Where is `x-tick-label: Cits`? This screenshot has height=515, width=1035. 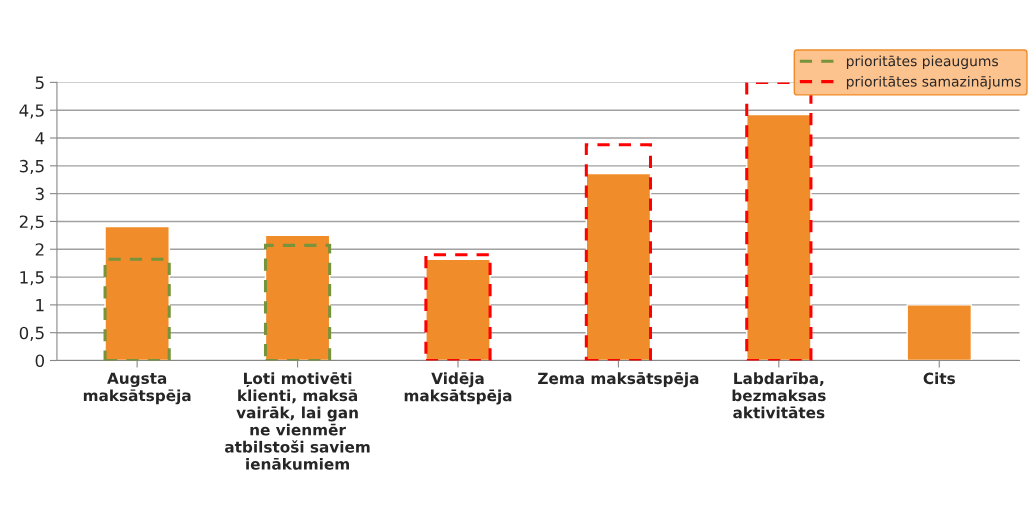
x-tick-label: Cits is located at coordinates (939, 378).